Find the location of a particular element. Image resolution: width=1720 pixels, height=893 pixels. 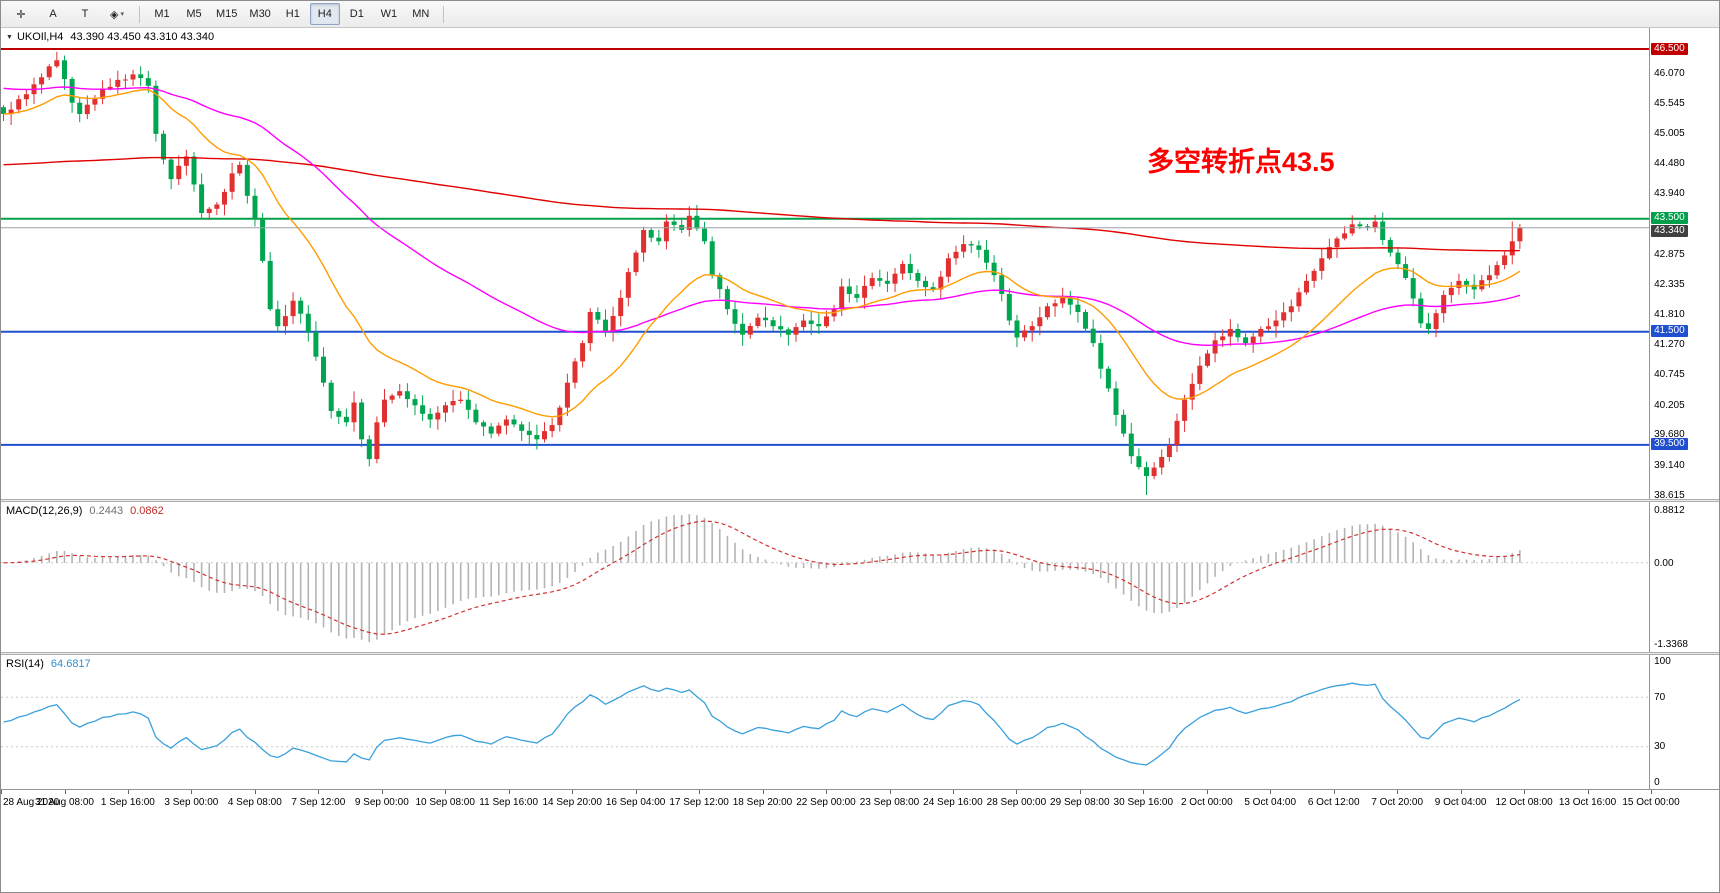

symbol-marker-icon: ▼ is located at coordinates (9, 37).